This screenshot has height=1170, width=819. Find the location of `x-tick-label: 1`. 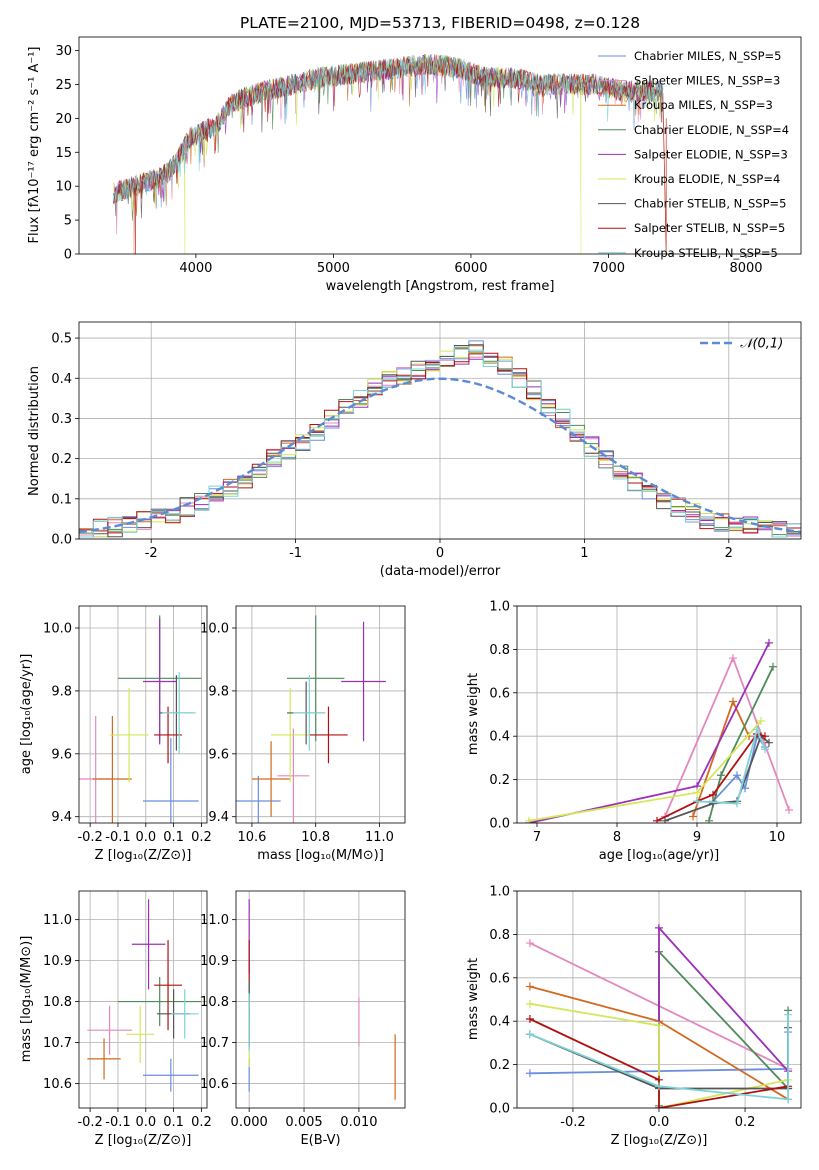

x-tick-label: 1 is located at coordinates (584, 553).